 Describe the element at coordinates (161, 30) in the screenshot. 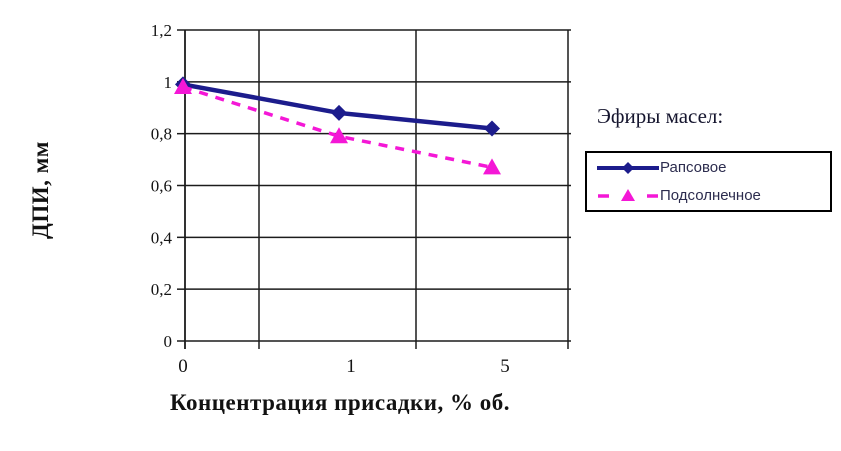

I see `svg-text: 1,2` at that location.